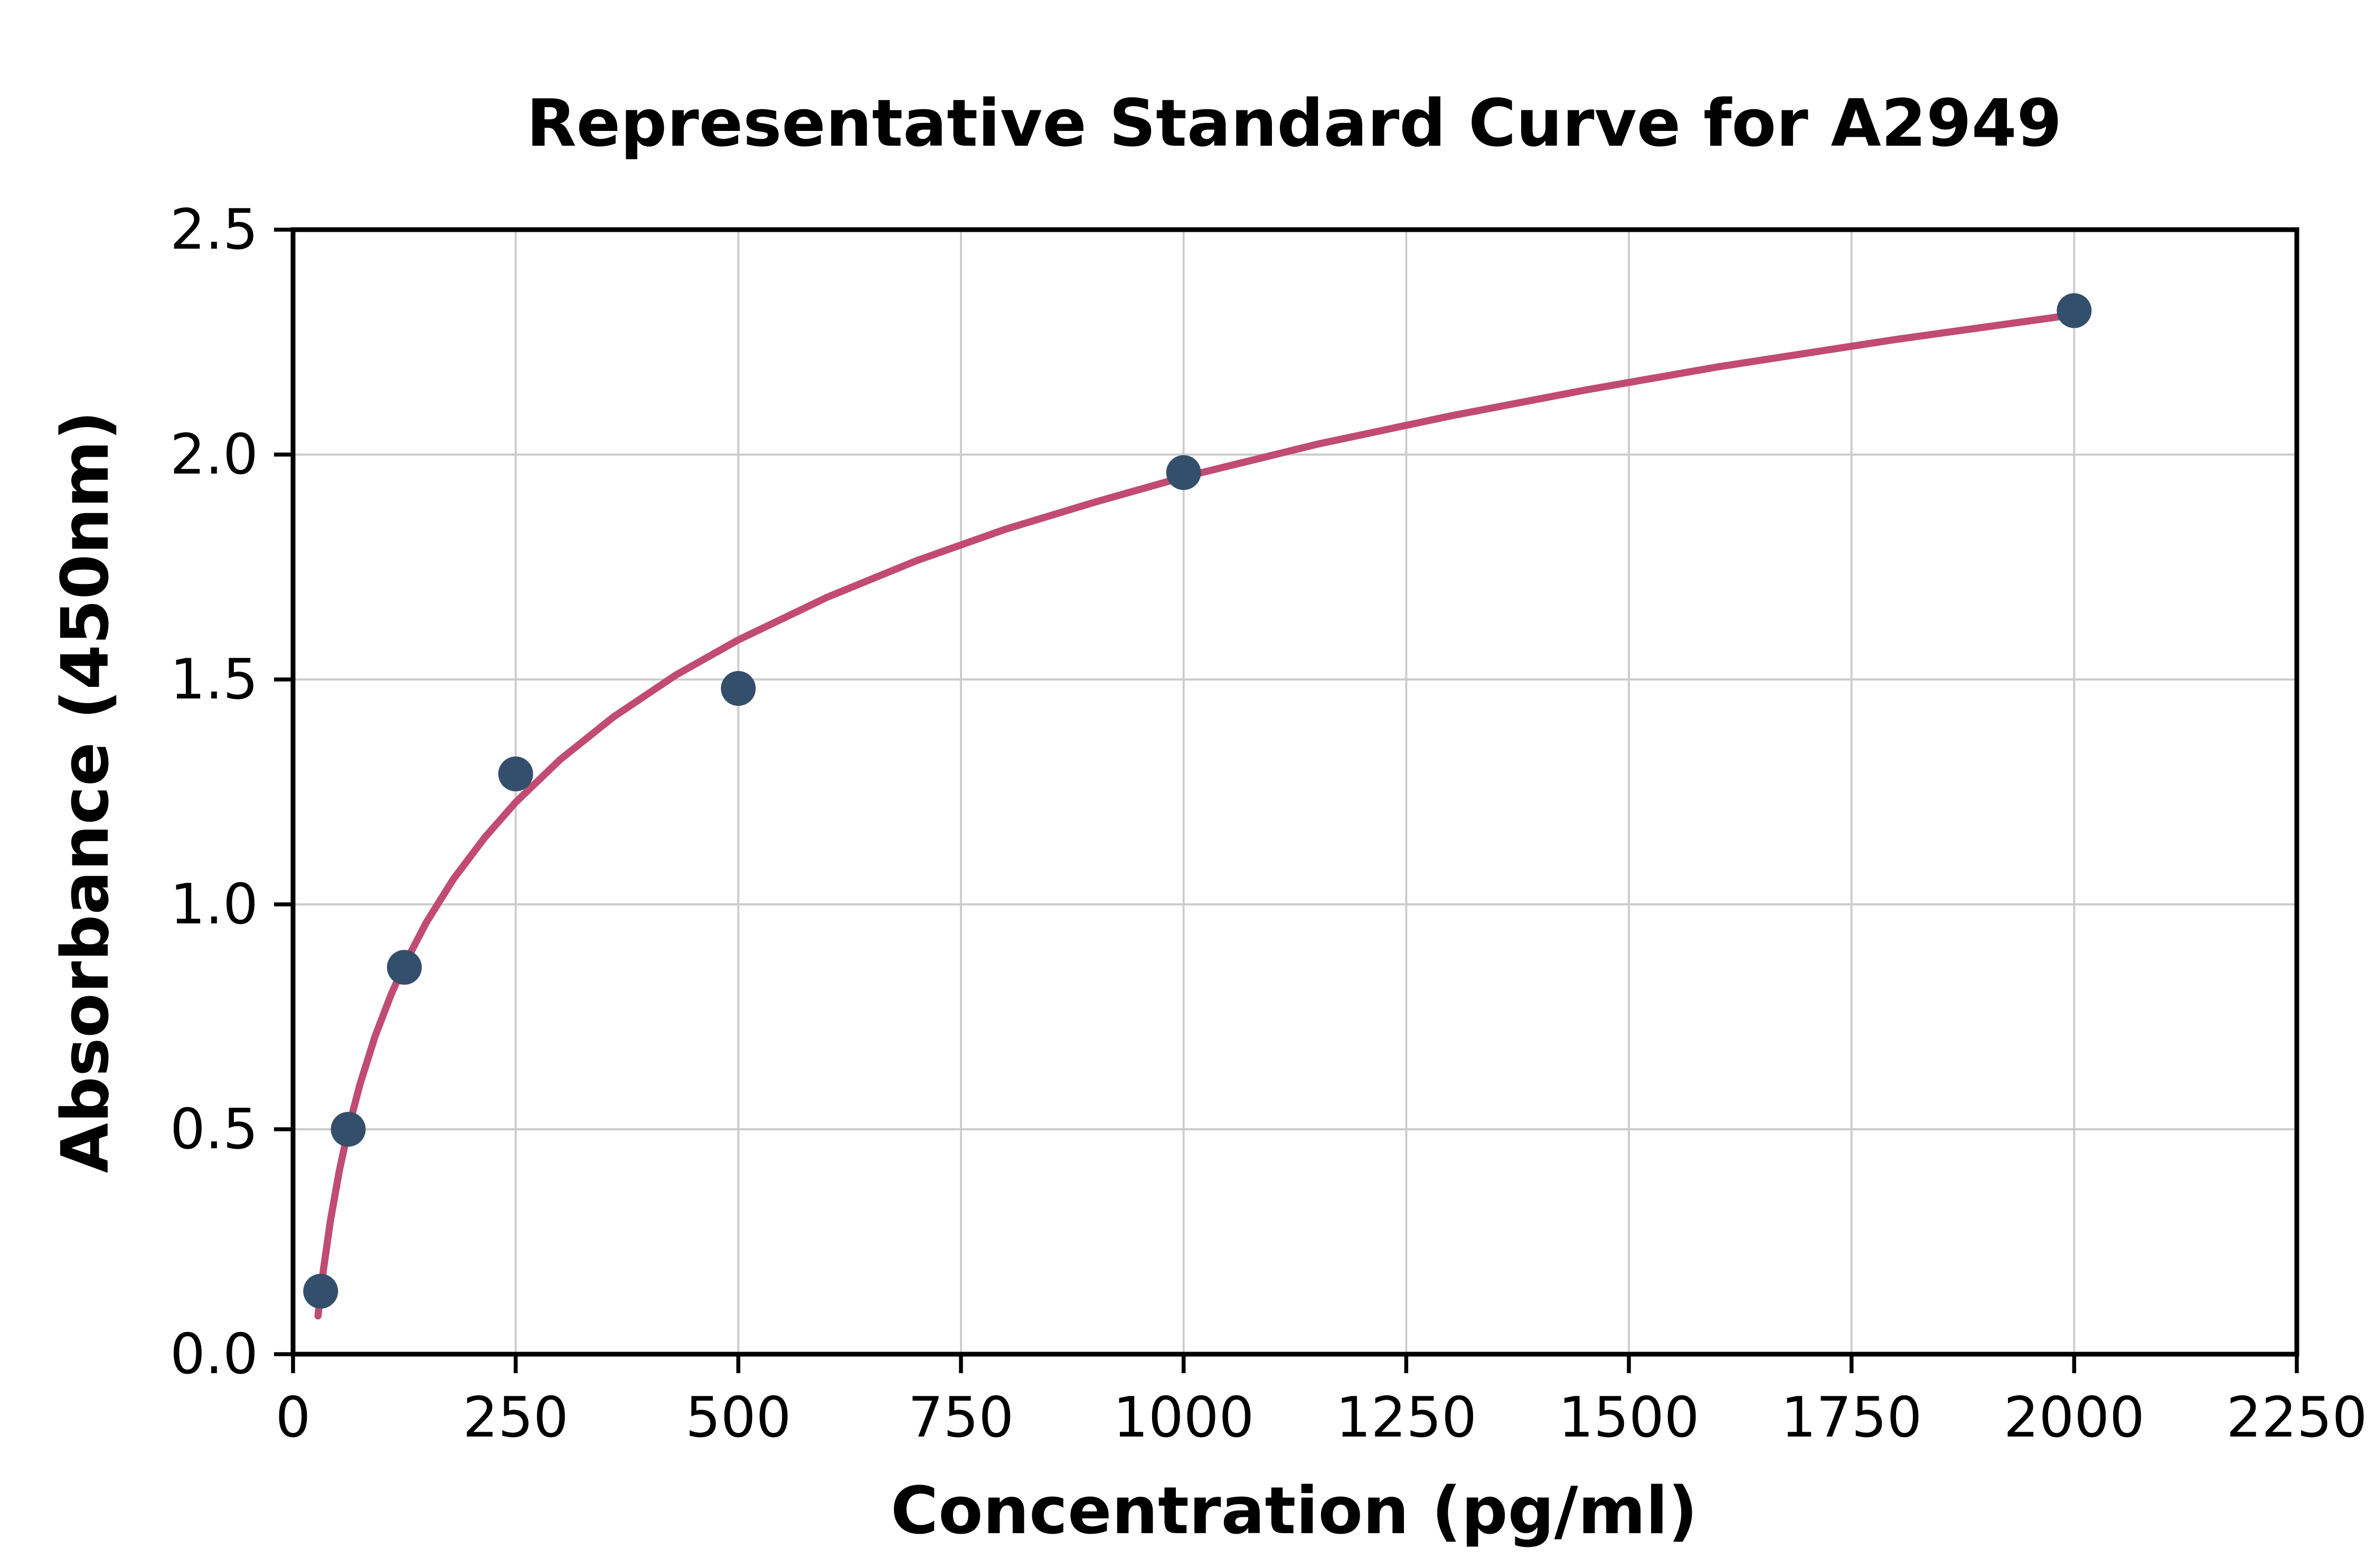 This screenshot has height=1568, width=2376. Describe the element at coordinates (214, 1354) in the screenshot. I see `y-tick-label: 0.0` at that location.